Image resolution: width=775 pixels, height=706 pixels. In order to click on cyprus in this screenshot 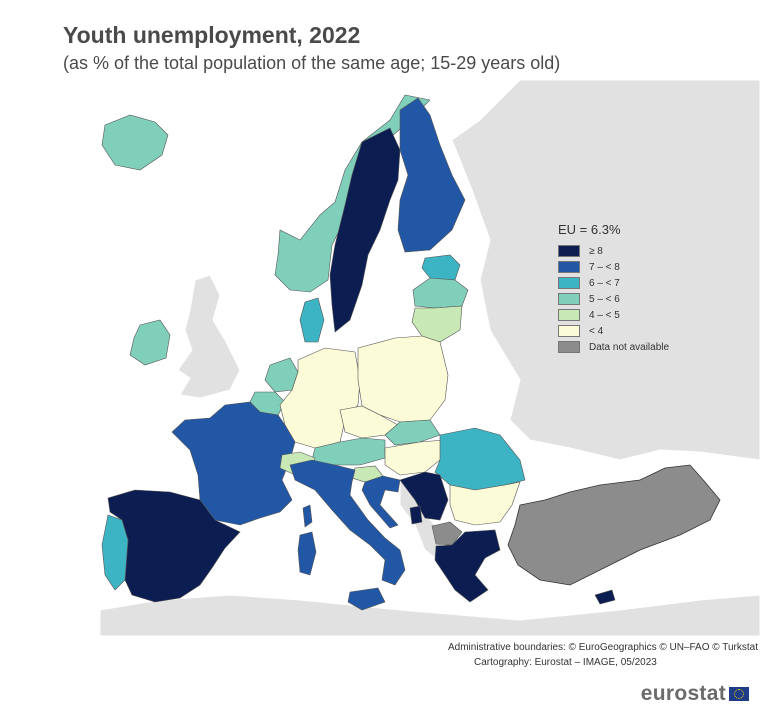, I will do `click(605, 597)`.